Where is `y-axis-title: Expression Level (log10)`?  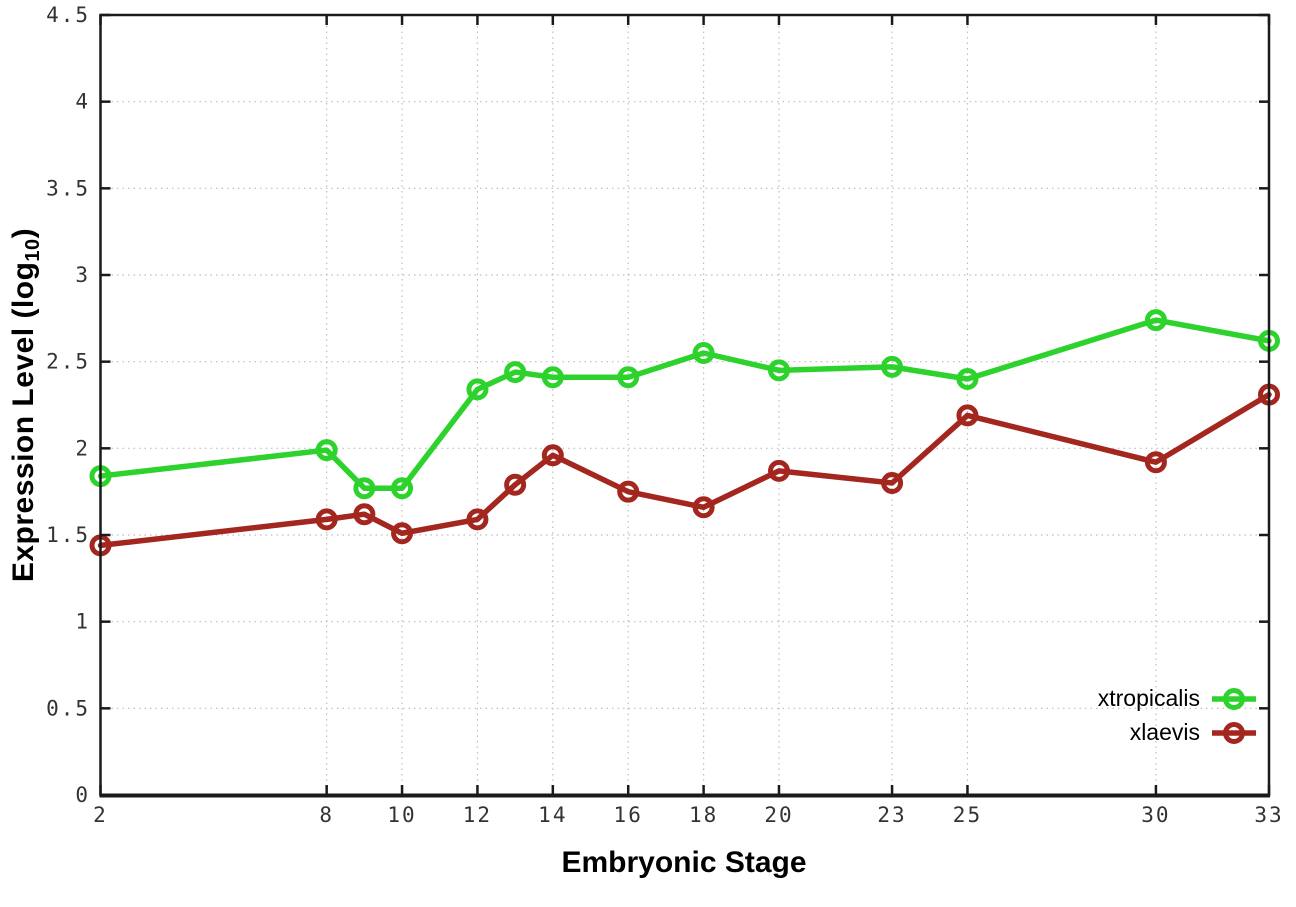 y-axis-title: Expression Level (log10) is located at coordinates (26, 405).